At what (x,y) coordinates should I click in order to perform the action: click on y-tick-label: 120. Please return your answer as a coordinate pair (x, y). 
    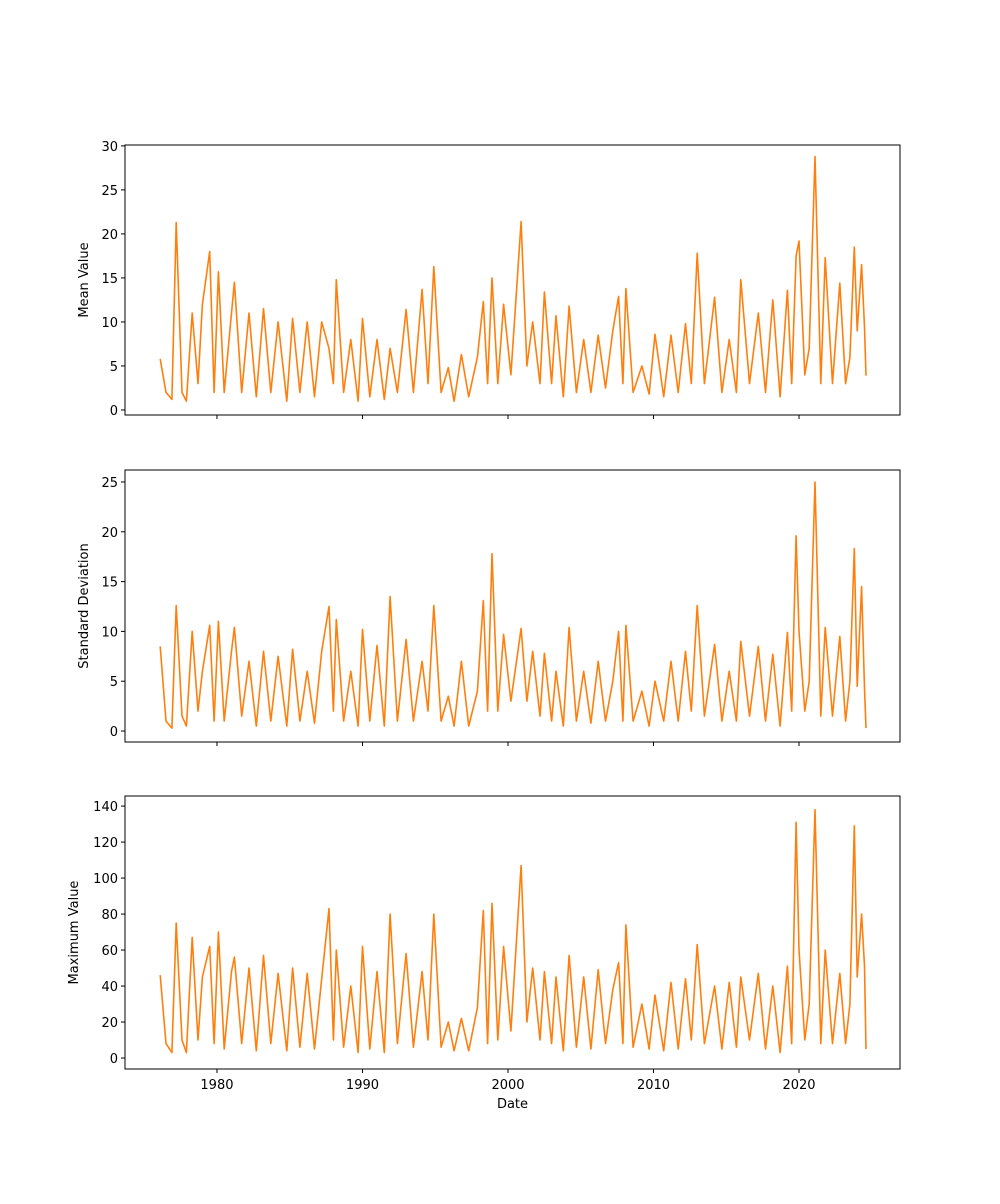
    Looking at the image, I should click on (105, 843).